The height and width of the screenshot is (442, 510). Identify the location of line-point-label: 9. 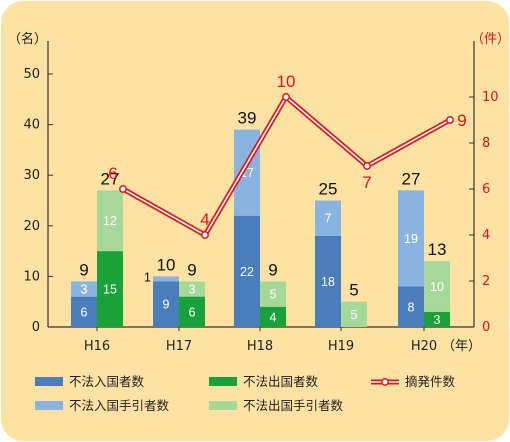
(461, 120).